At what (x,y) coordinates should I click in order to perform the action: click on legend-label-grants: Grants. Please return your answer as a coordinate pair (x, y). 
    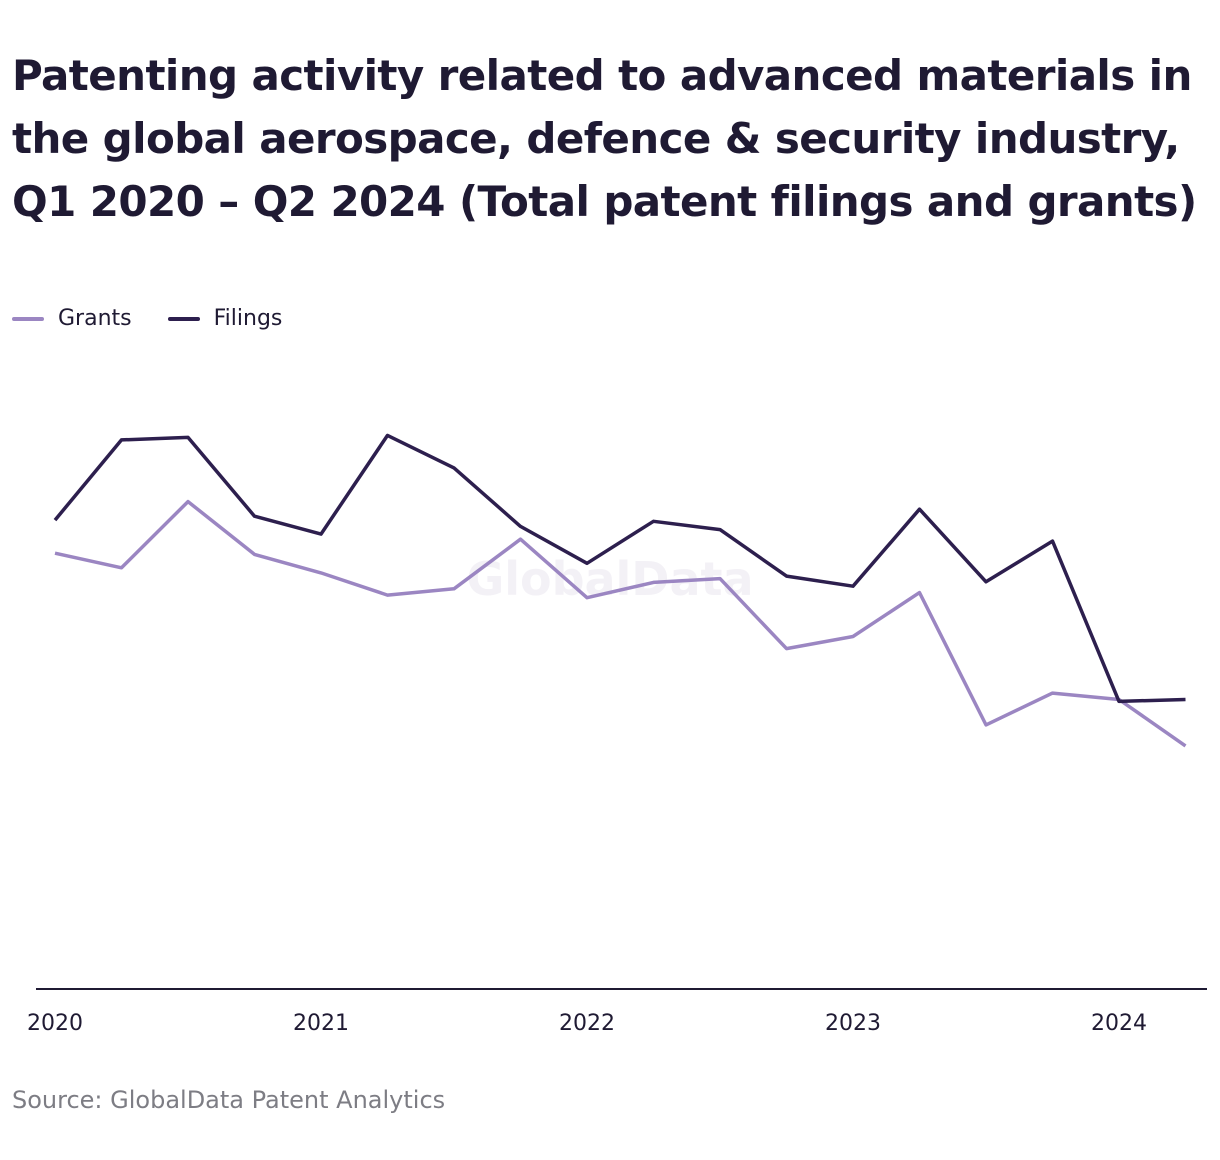
    Looking at the image, I should click on (95, 318).